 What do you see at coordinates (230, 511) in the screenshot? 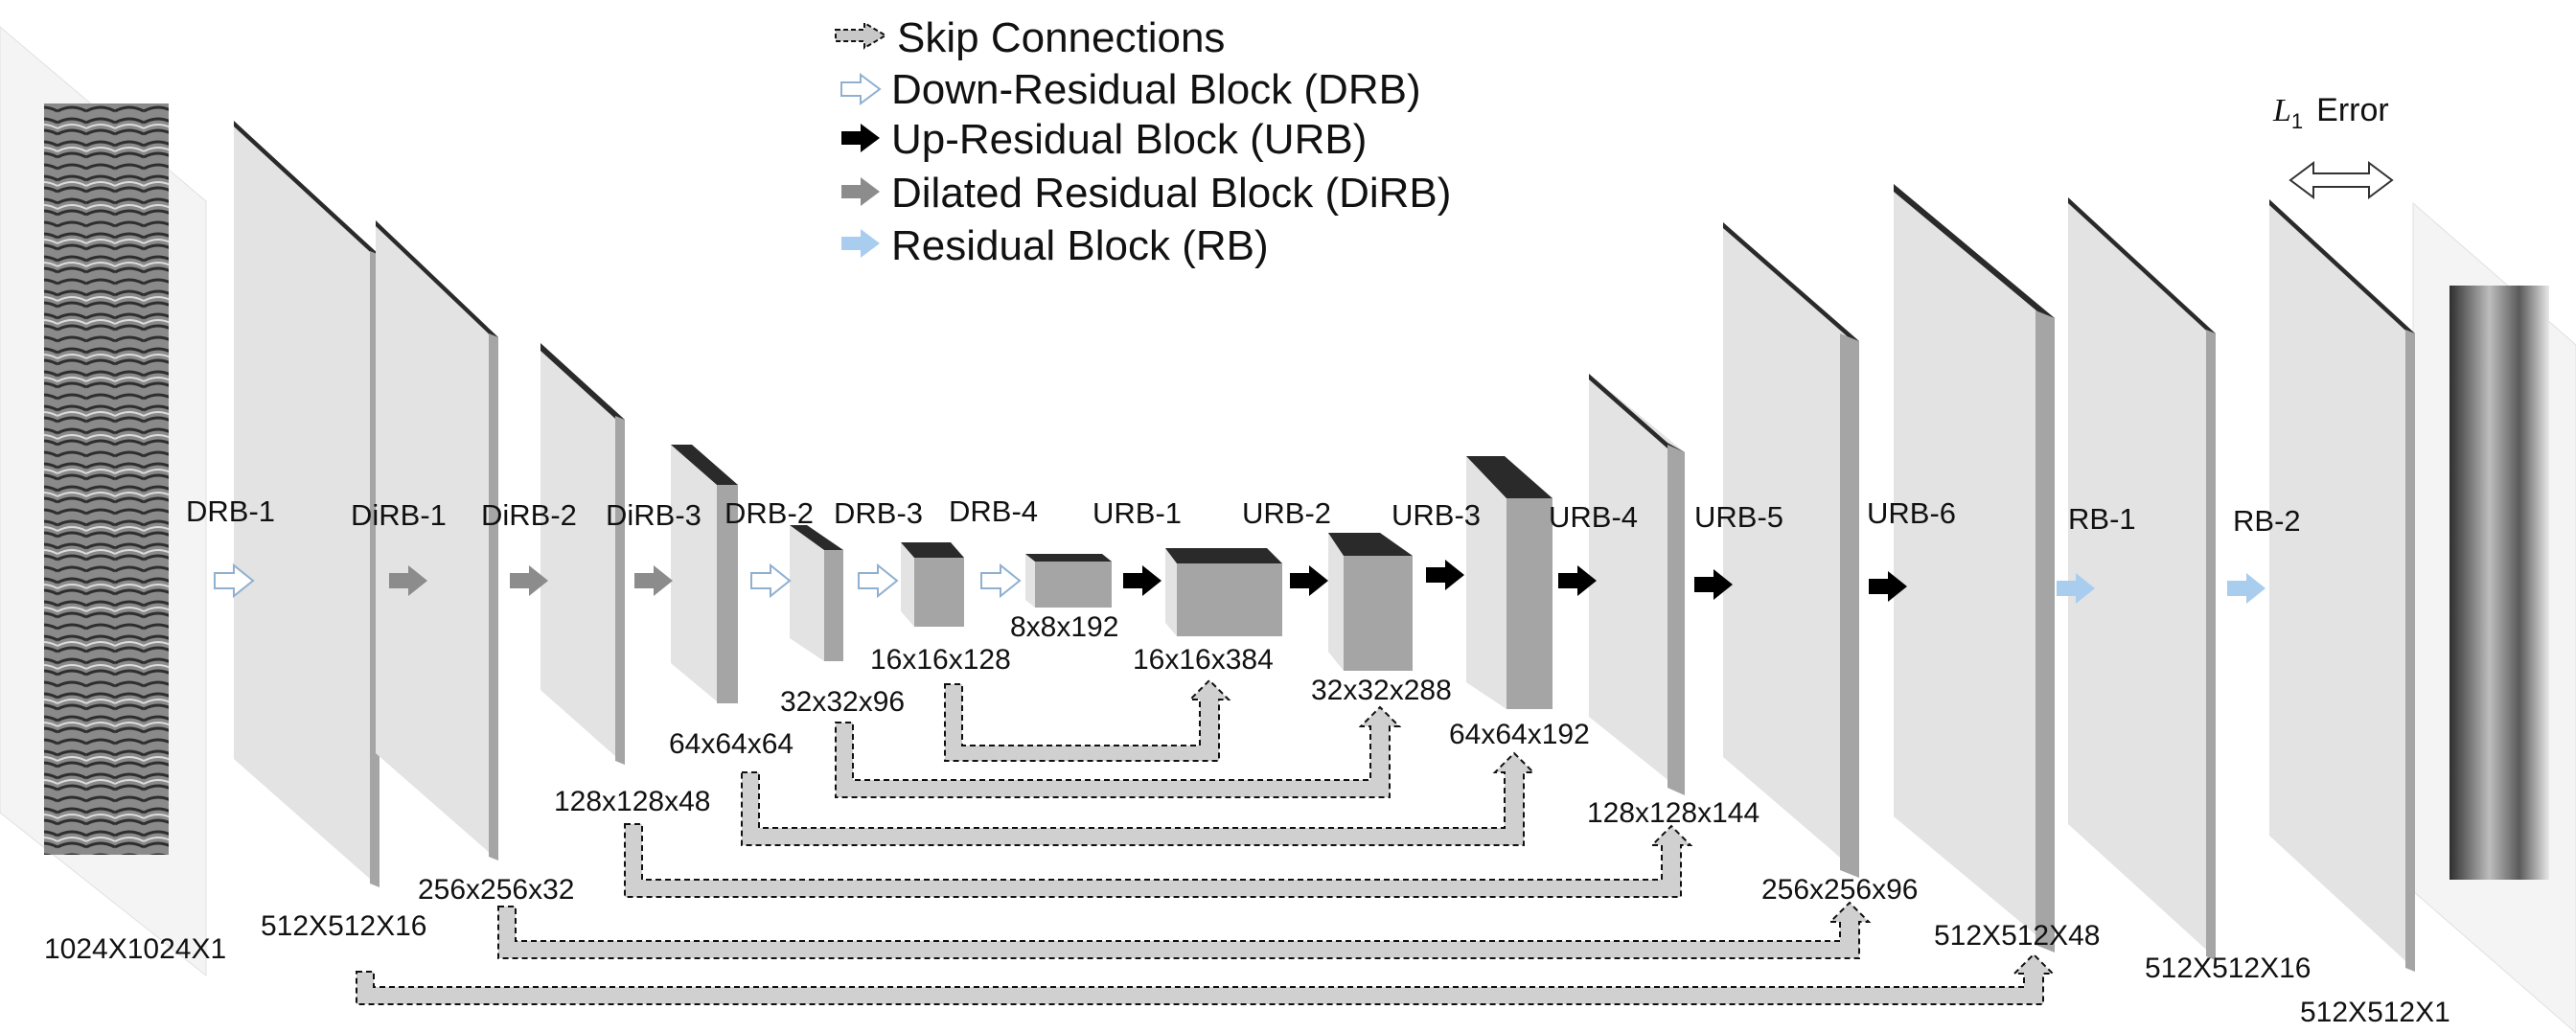
I see `block-label-drb-1: DRB-1` at bounding box center [230, 511].